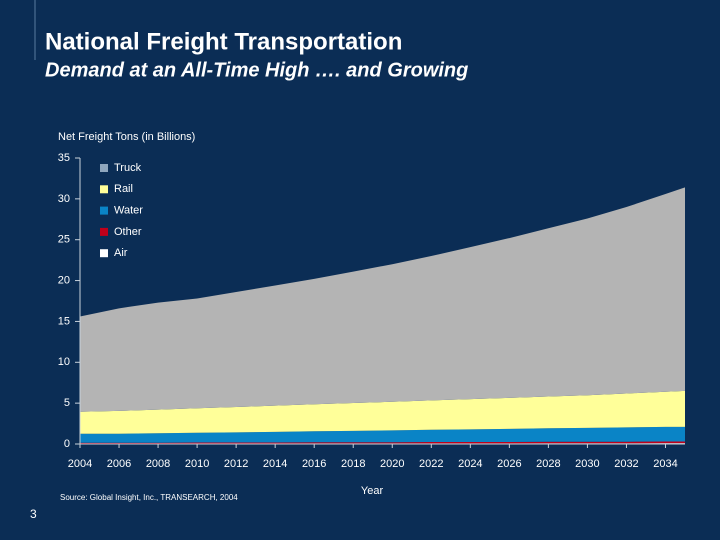 The image size is (720, 540). Describe the element at coordinates (33, 514) in the screenshot. I see `slide-number: 3` at that location.